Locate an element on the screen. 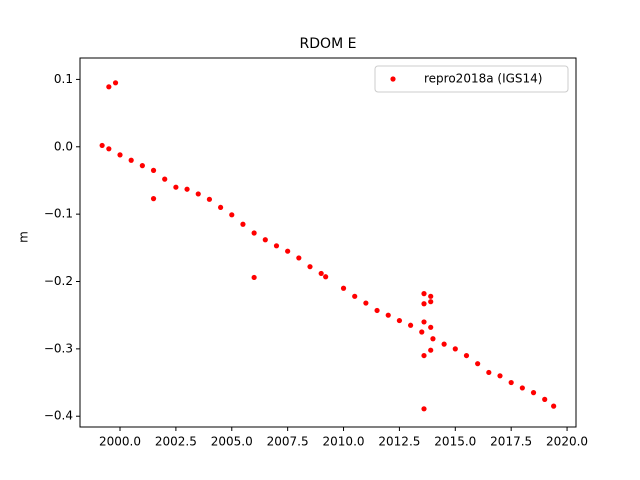  y-tick-label: 0.0 is located at coordinates (63, 146).